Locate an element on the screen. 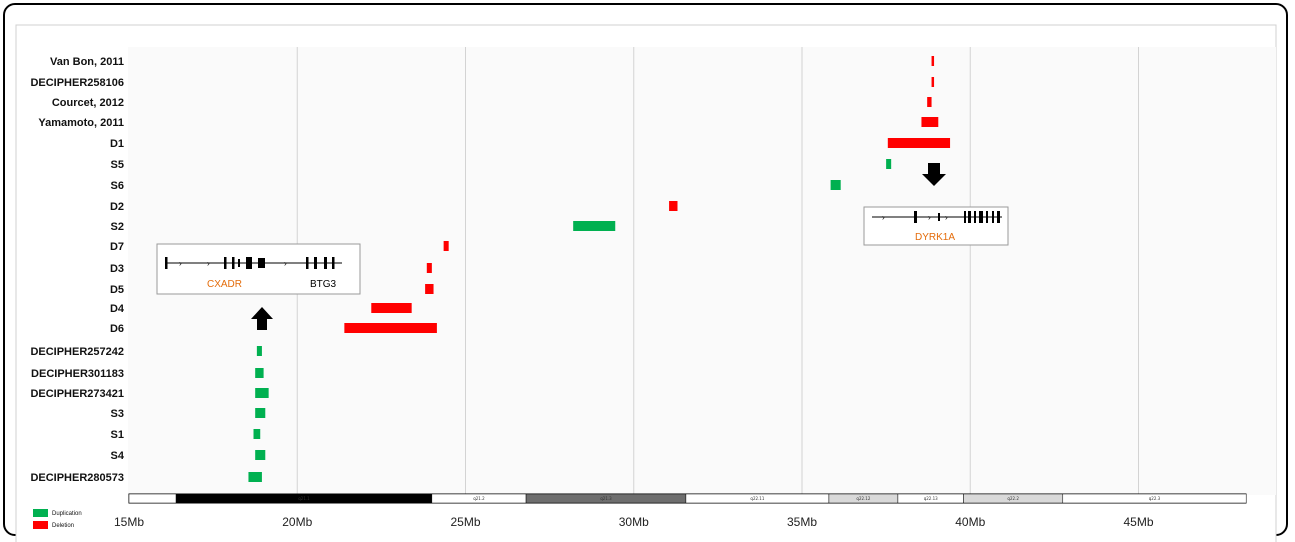  x-tick-labels: 15Mb 20Mb 25Mb 30Mb 35Mb 40Mb 45Mb is located at coordinates (634, 522).